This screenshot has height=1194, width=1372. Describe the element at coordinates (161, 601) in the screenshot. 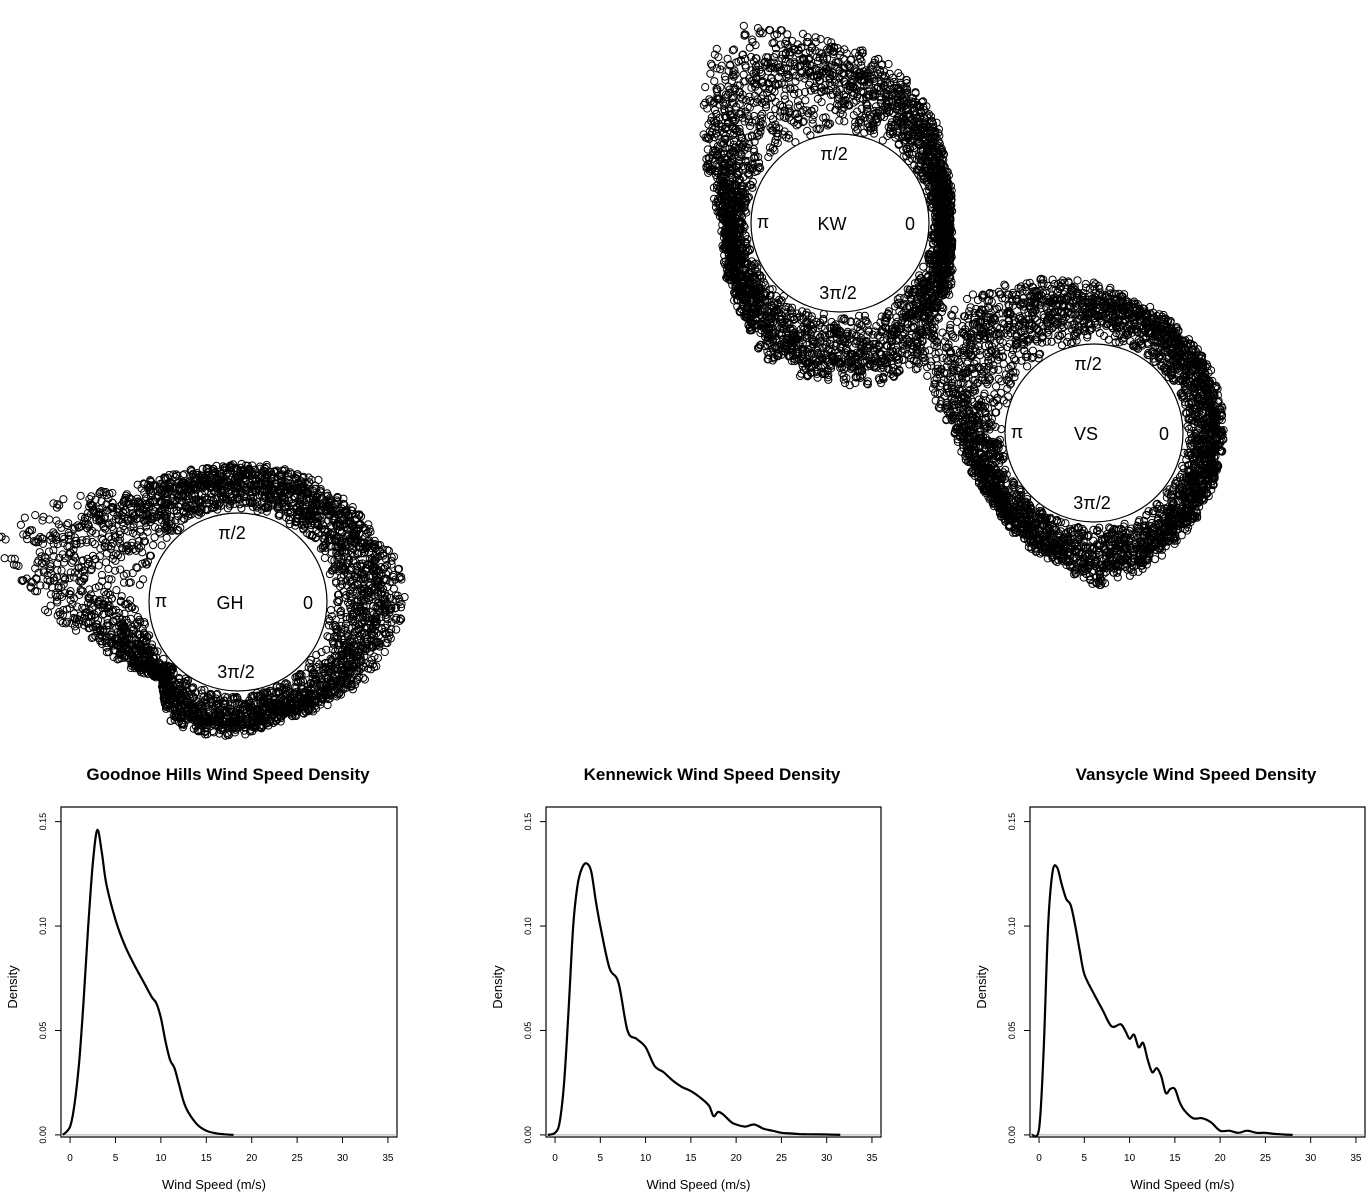

I see `angle-label-pi: π` at that location.